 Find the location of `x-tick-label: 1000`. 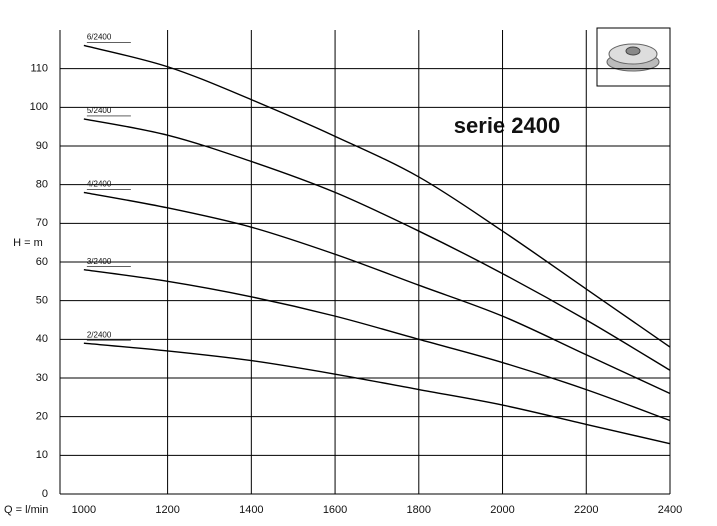

x-tick-label: 1000 is located at coordinates (84, 510).